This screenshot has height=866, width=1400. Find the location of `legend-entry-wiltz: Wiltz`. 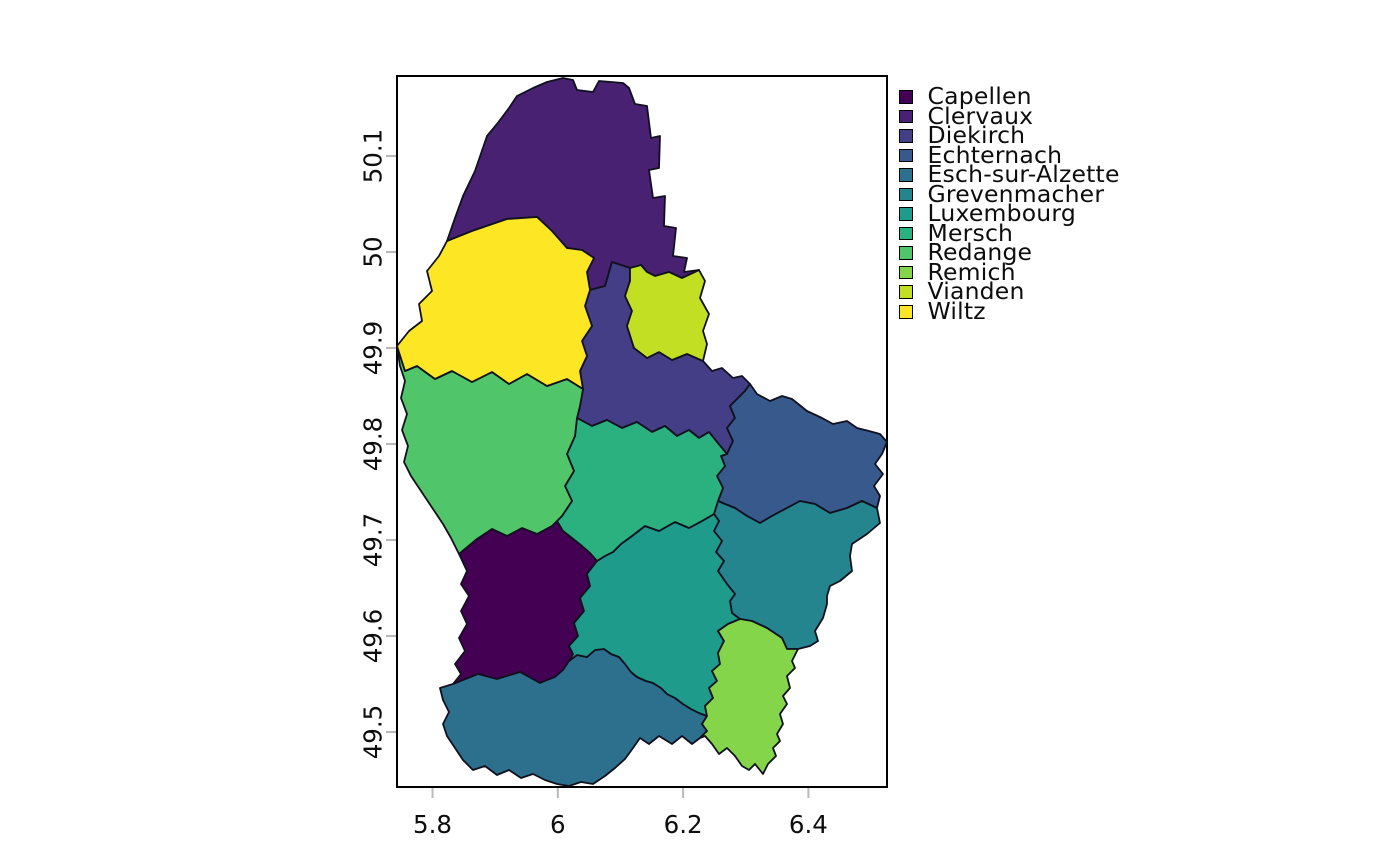

legend-entry-wiltz: Wiltz is located at coordinates (1009, 311).